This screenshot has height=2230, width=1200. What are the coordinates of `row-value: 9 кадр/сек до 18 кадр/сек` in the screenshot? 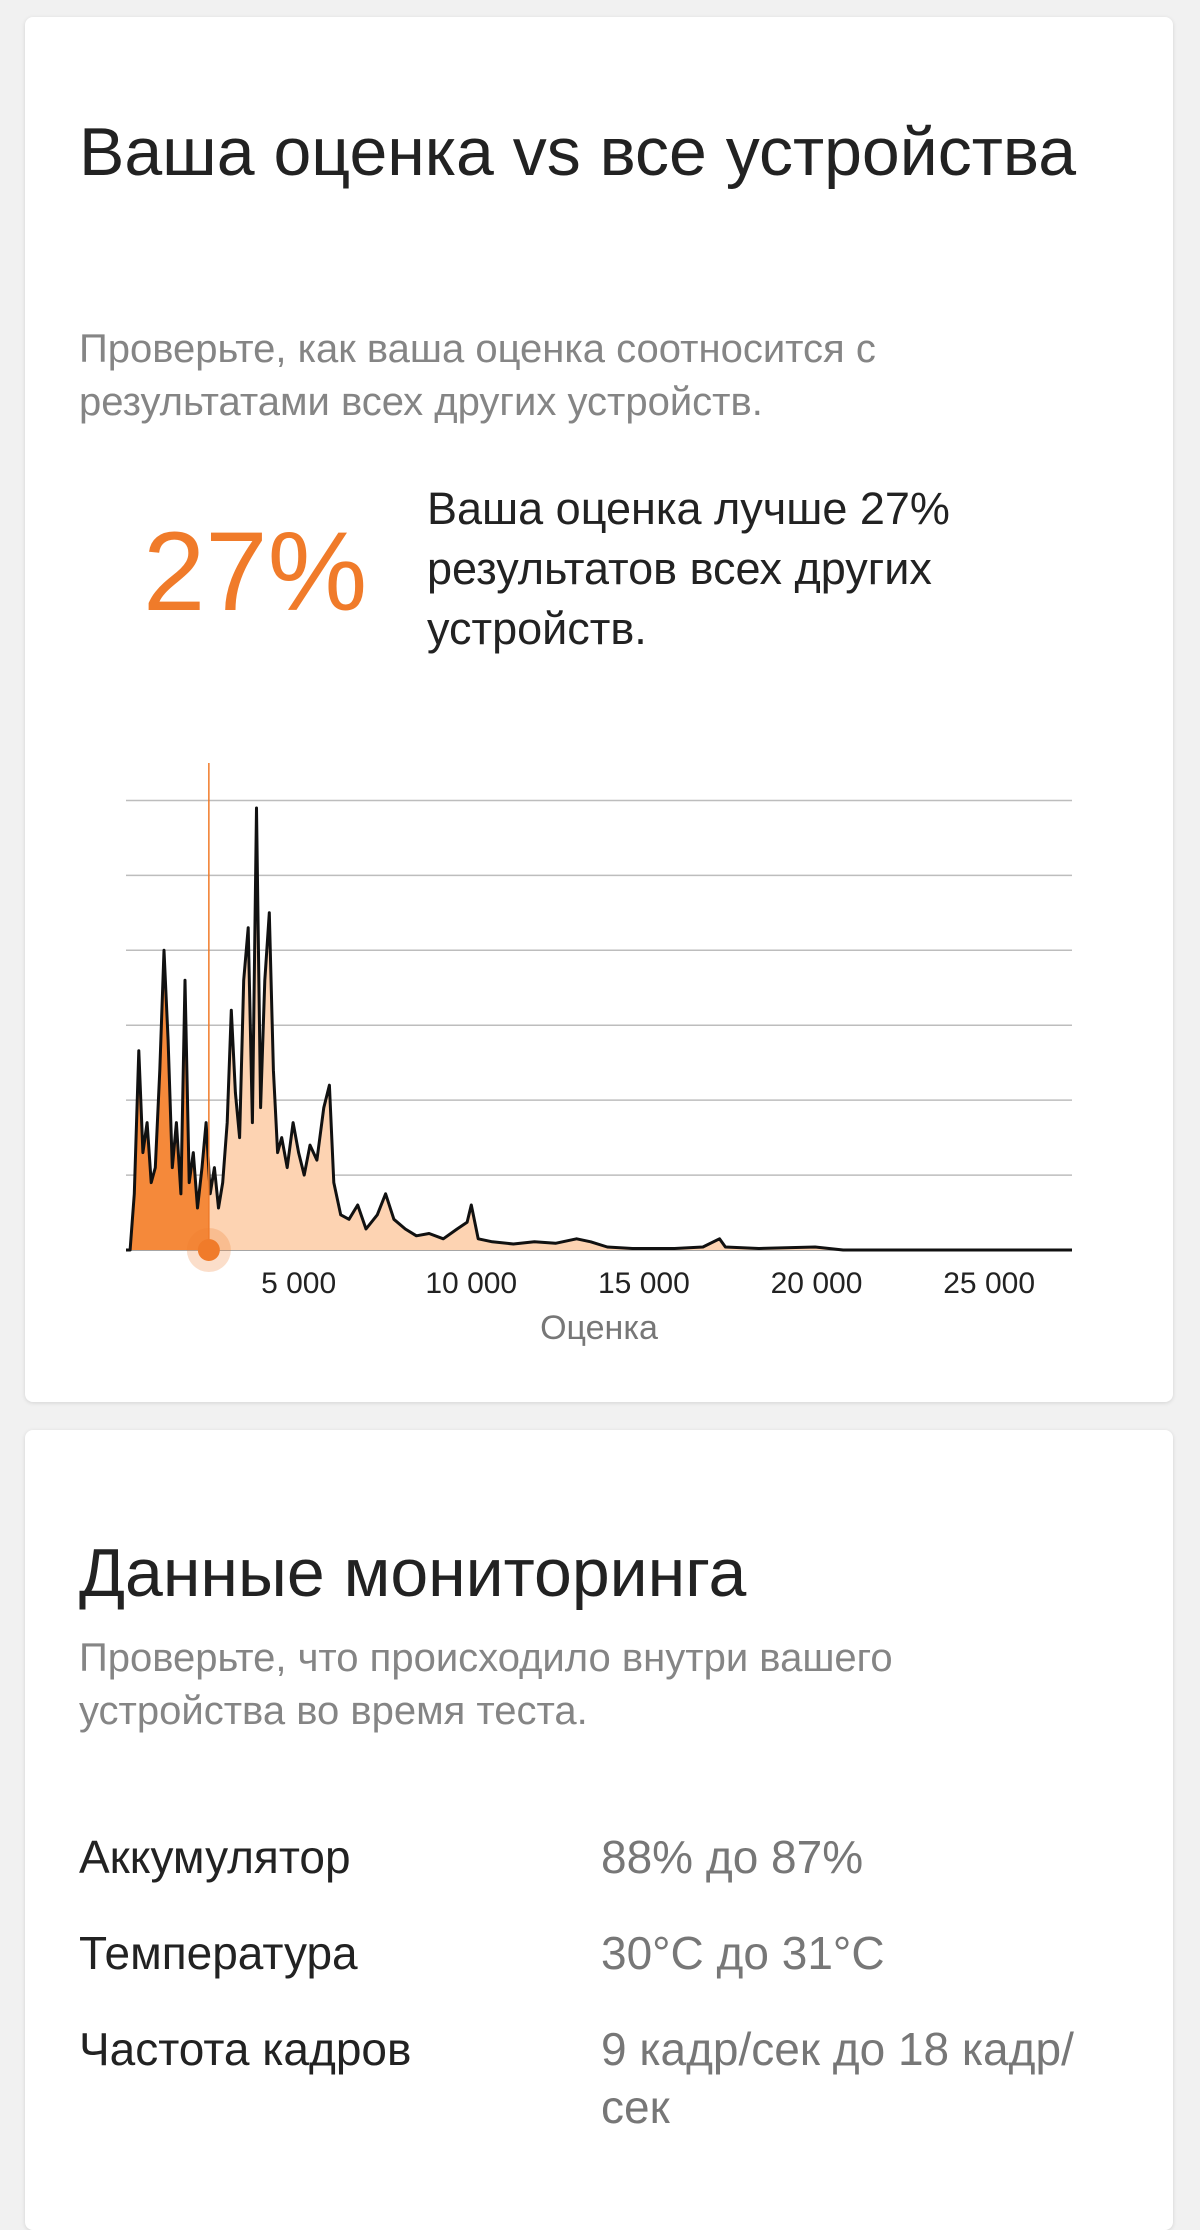 It's located at (837, 2078).